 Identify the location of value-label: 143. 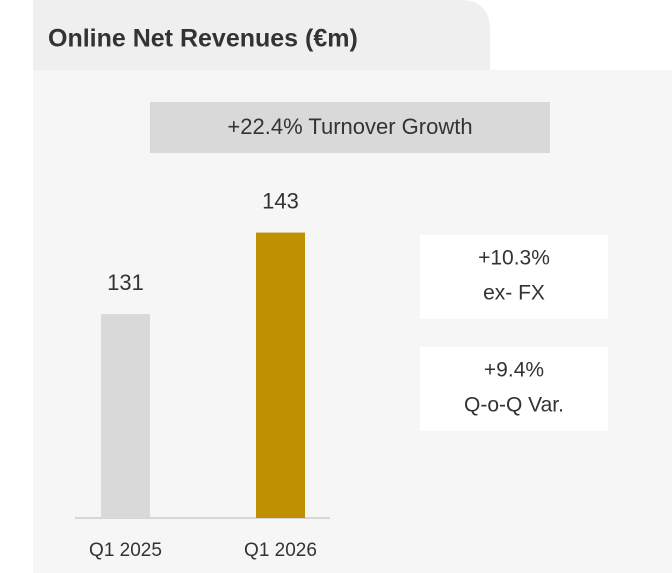
(280, 200).